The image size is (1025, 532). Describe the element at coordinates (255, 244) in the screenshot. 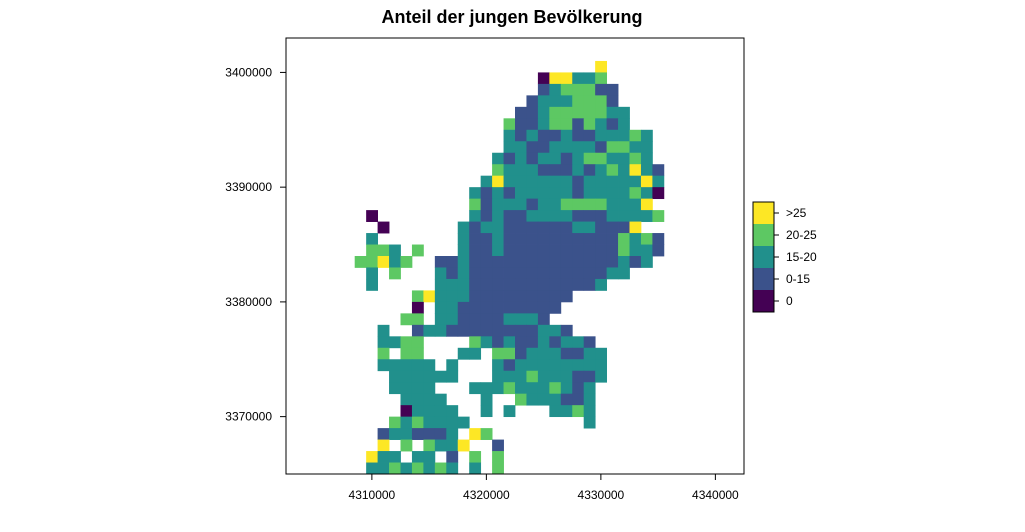

I see `y-axis: 3370000 3380000 3390000 3400000` at that location.